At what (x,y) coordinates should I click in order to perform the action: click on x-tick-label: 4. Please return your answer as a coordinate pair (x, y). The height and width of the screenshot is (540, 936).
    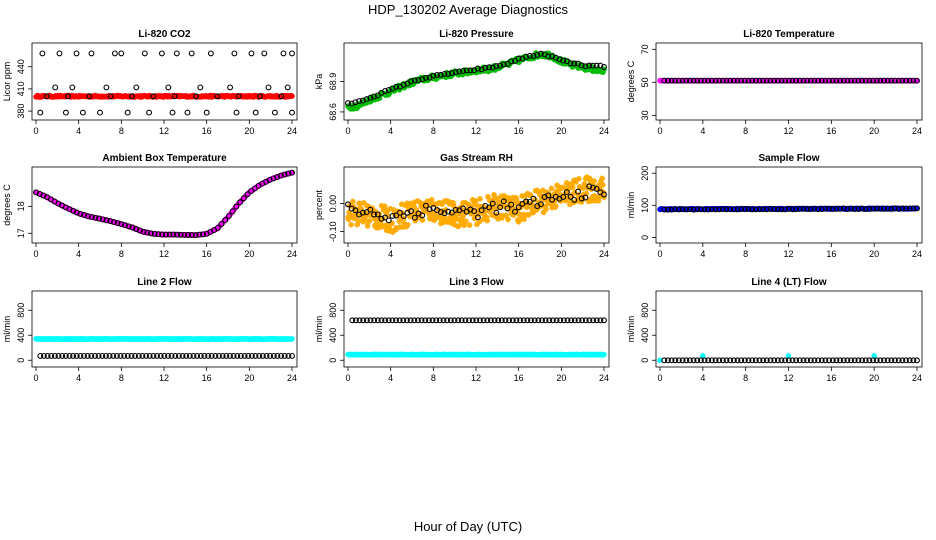
    Looking at the image, I should click on (390, 378).